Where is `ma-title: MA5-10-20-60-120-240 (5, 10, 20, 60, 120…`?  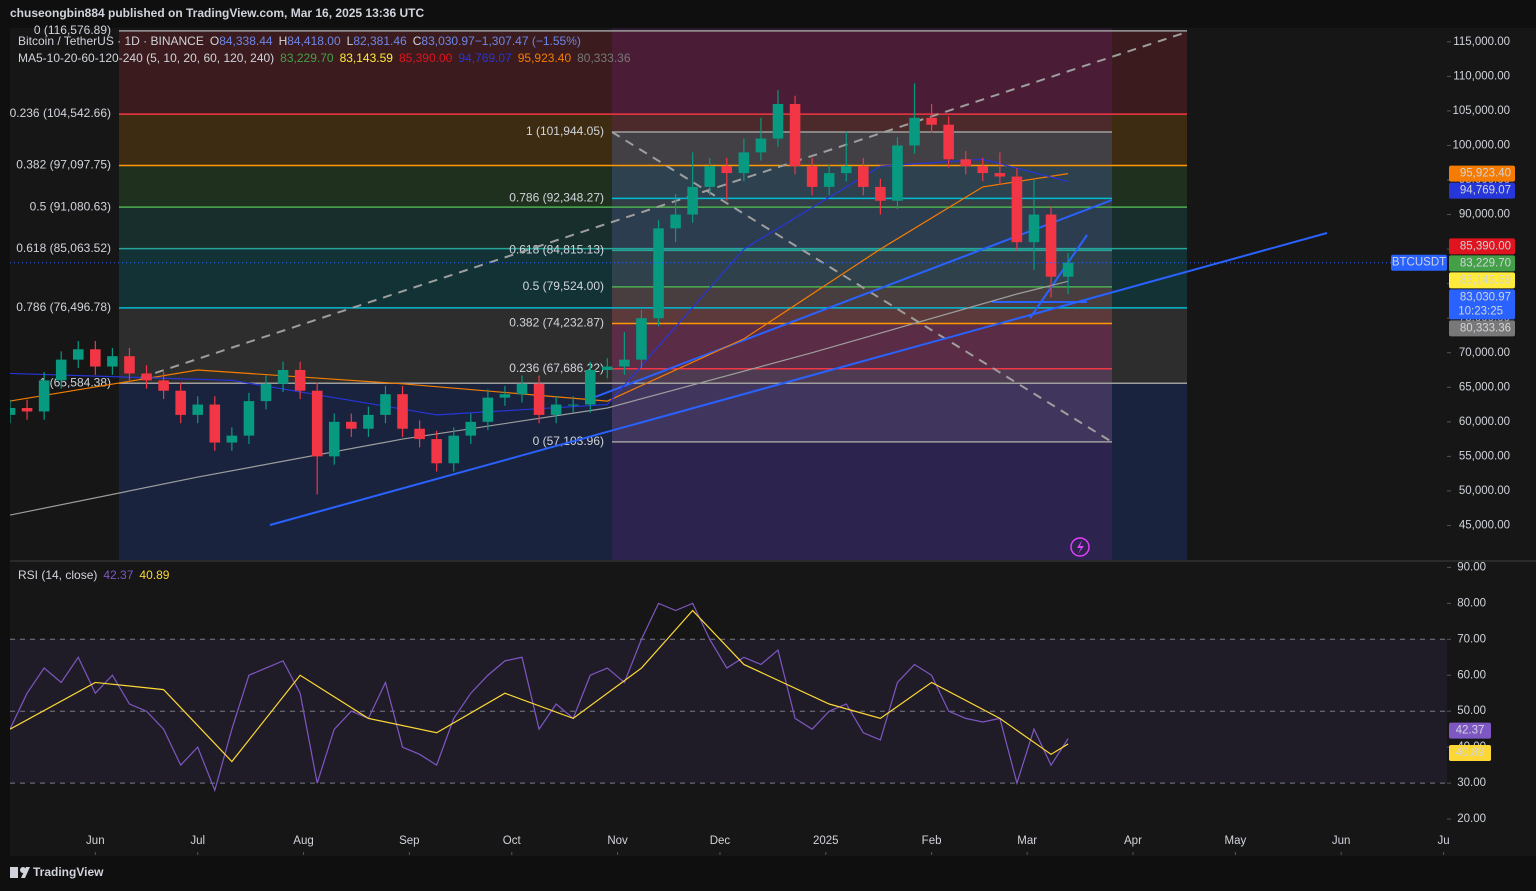
ma-title: MA5-10-20-60-120-240 (5, 10, 20, 60, 120… is located at coordinates (146, 58).